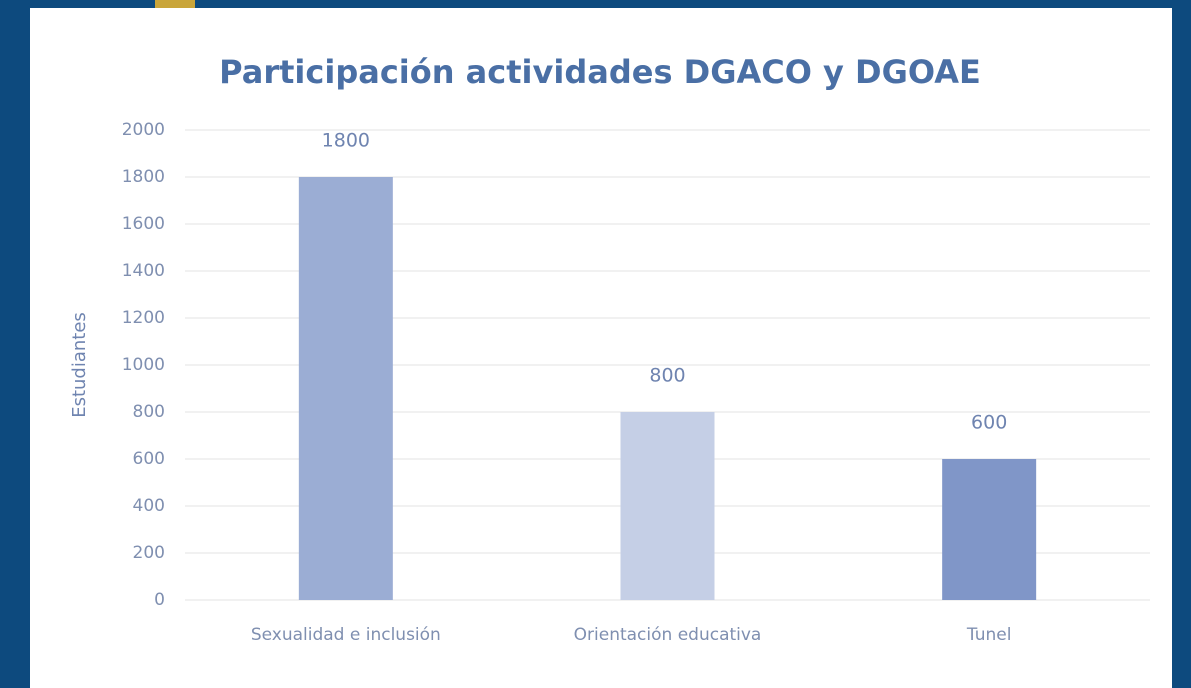 The height and width of the screenshot is (688, 1191). What do you see at coordinates (346, 141) in the screenshot?
I see `data-label: 1800` at bounding box center [346, 141].